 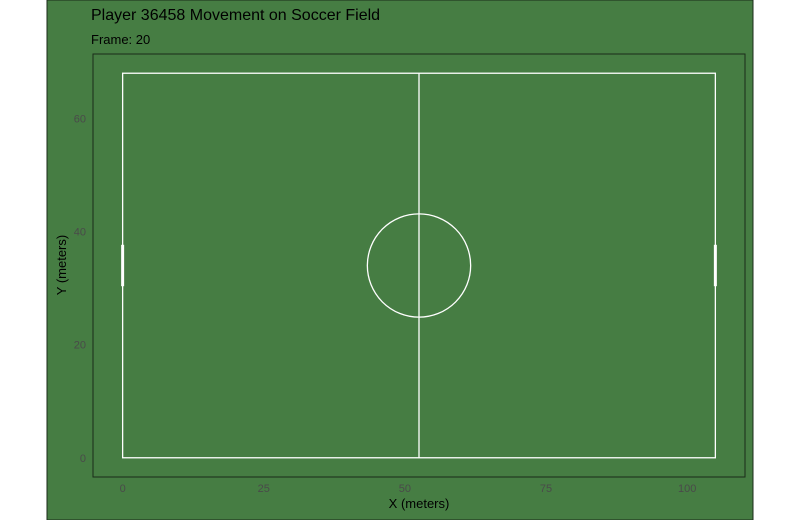 What do you see at coordinates (264, 489) in the screenshot?
I see `x-tick-label: 25` at bounding box center [264, 489].